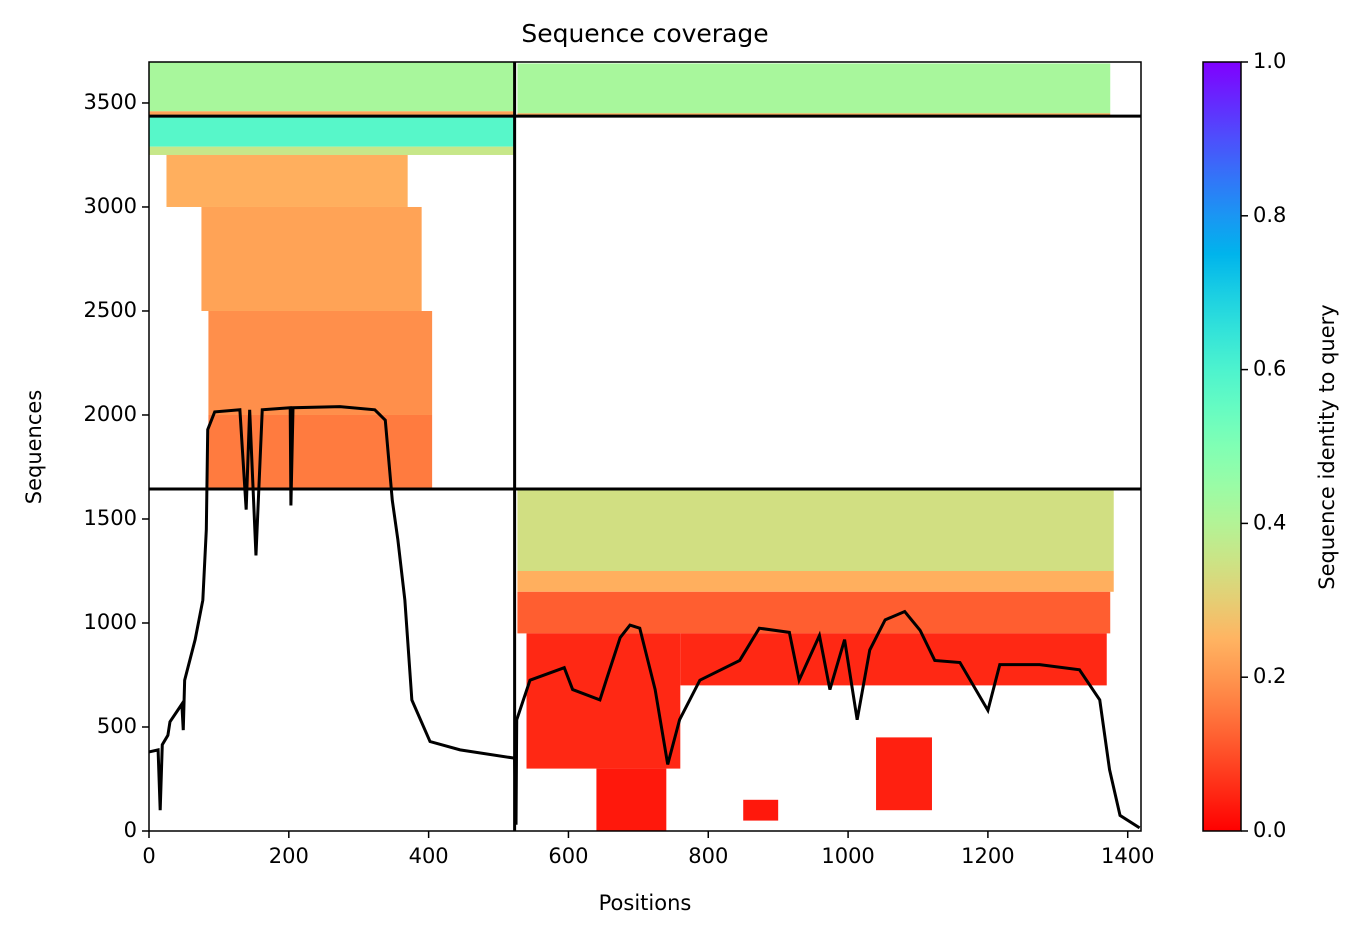 The width and height of the screenshot is (1364, 943). Describe the element at coordinates (708, 856) in the screenshot. I see `x-tick-label: 800` at that location.